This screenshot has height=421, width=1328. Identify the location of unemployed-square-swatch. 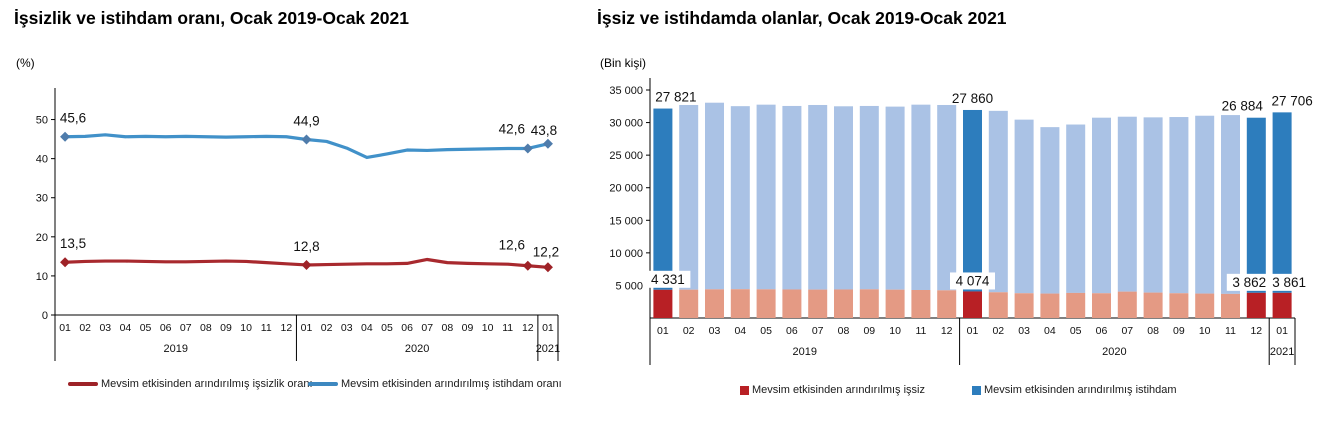
(744, 390).